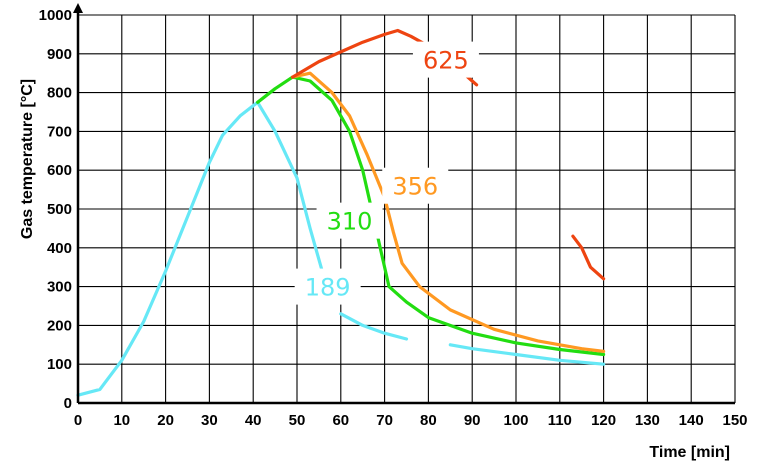 Image resolution: width=763 pixels, height=465 pixels. What do you see at coordinates (59, 287) in the screenshot?
I see `y-tick-label: 300` at bounding box center [59, 287].